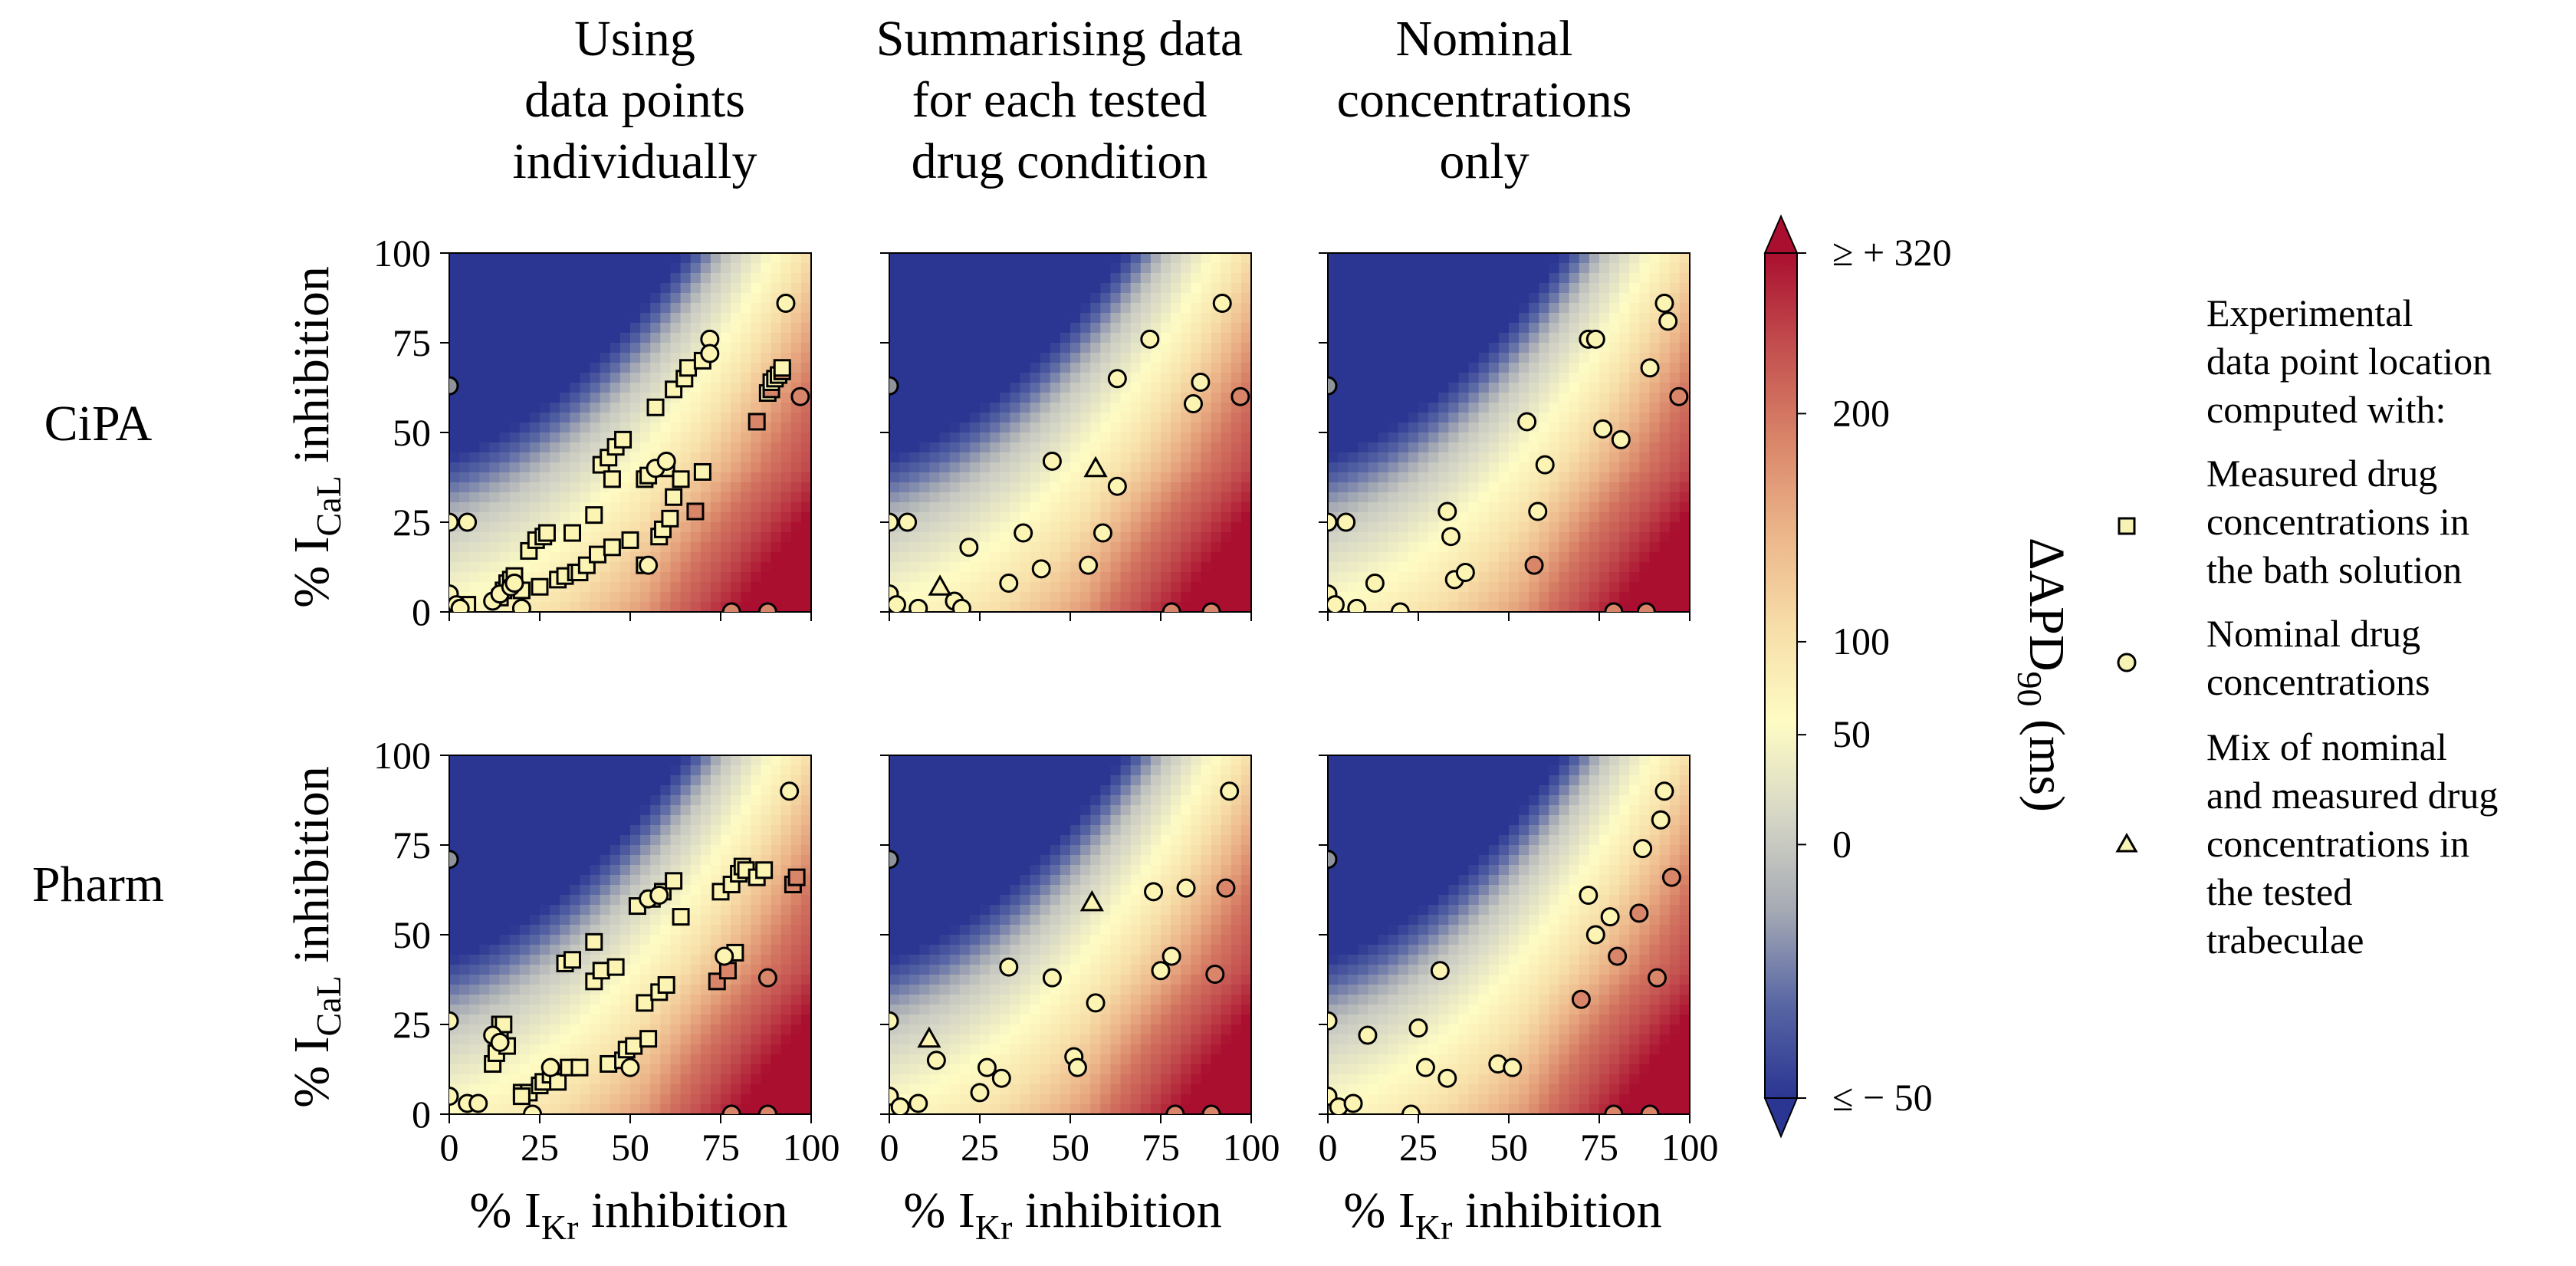 The width and height of the screenshot is (2576, 1266). Describe the element at coordinates (521, 605) in the screenshot. I see `data-point-circle` at that location.